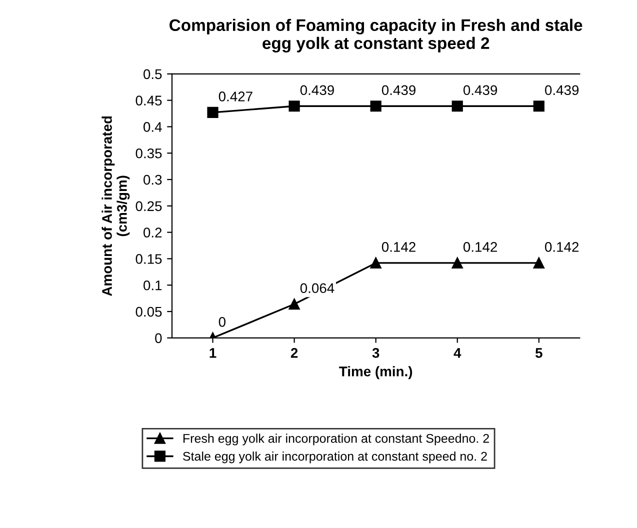 The image size is (637, 528). I want to click on legend-label: Stale egg yolk air incorporation at constant speed no. 2, so click(335, 458).